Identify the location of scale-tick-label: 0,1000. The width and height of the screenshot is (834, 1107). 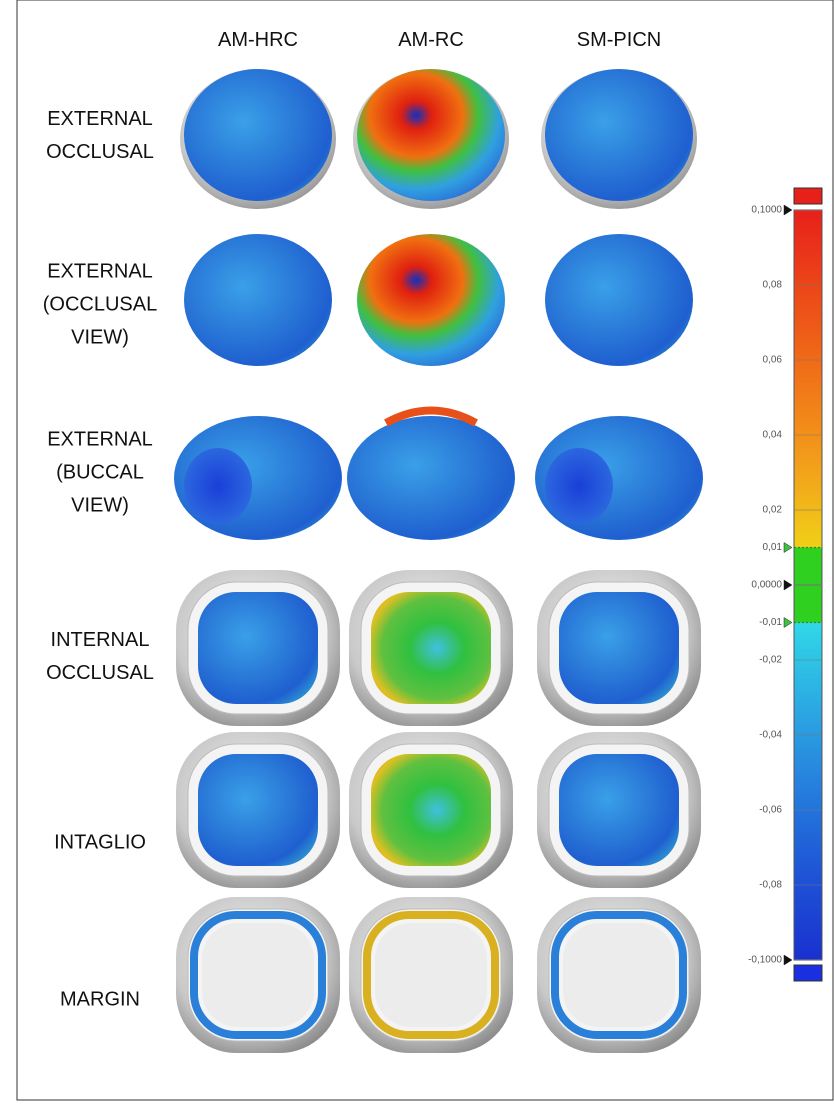
(766, 210).